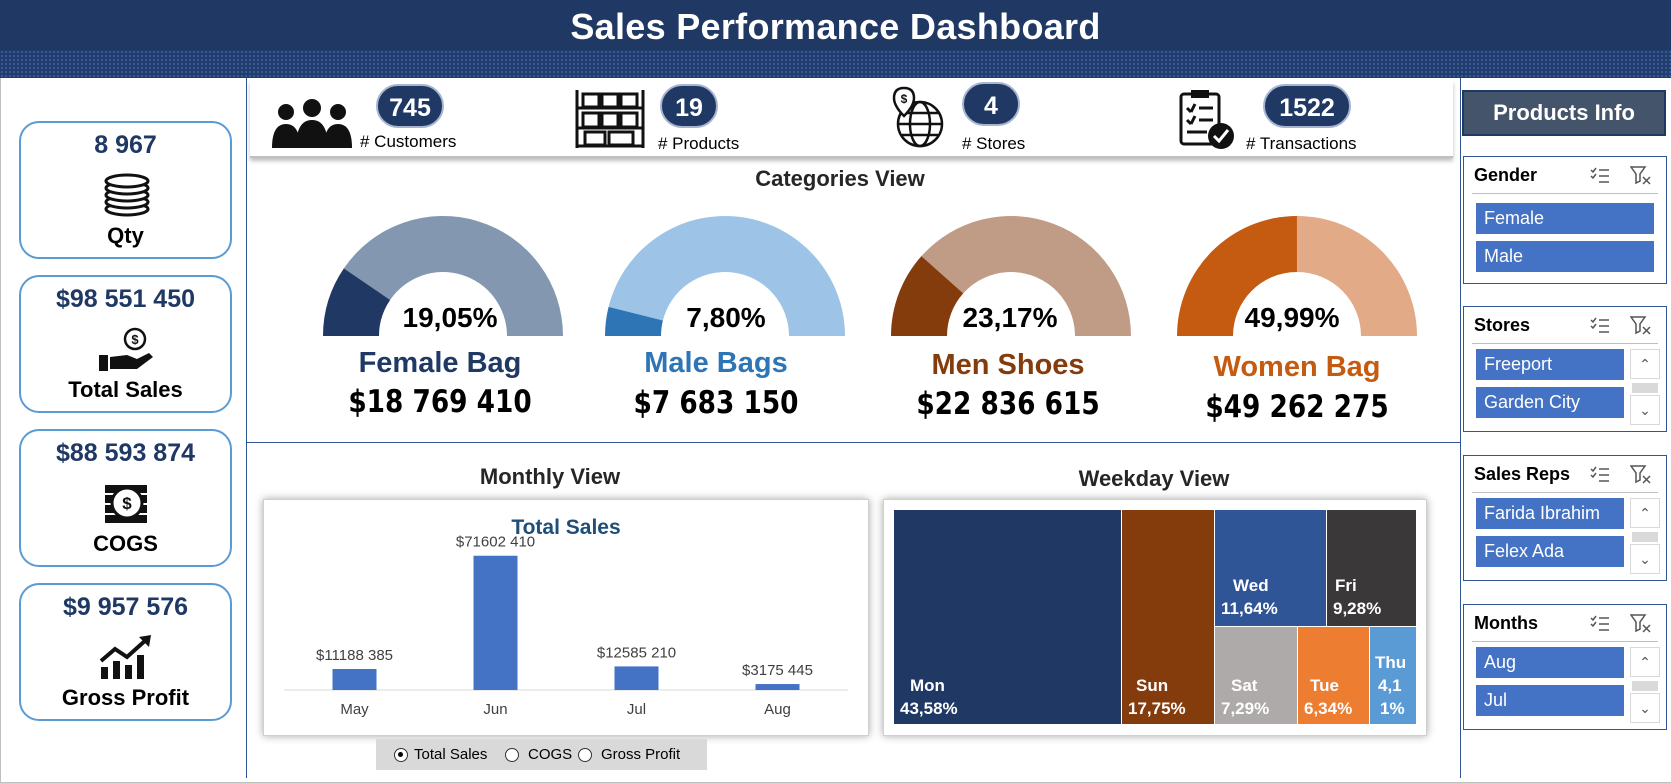 Image resolution: width=1671 pixels, height=783 pixels. Describe the element at coordinates (125, 543) in the screenshot. I see `kpi-label: COGS` at that location.